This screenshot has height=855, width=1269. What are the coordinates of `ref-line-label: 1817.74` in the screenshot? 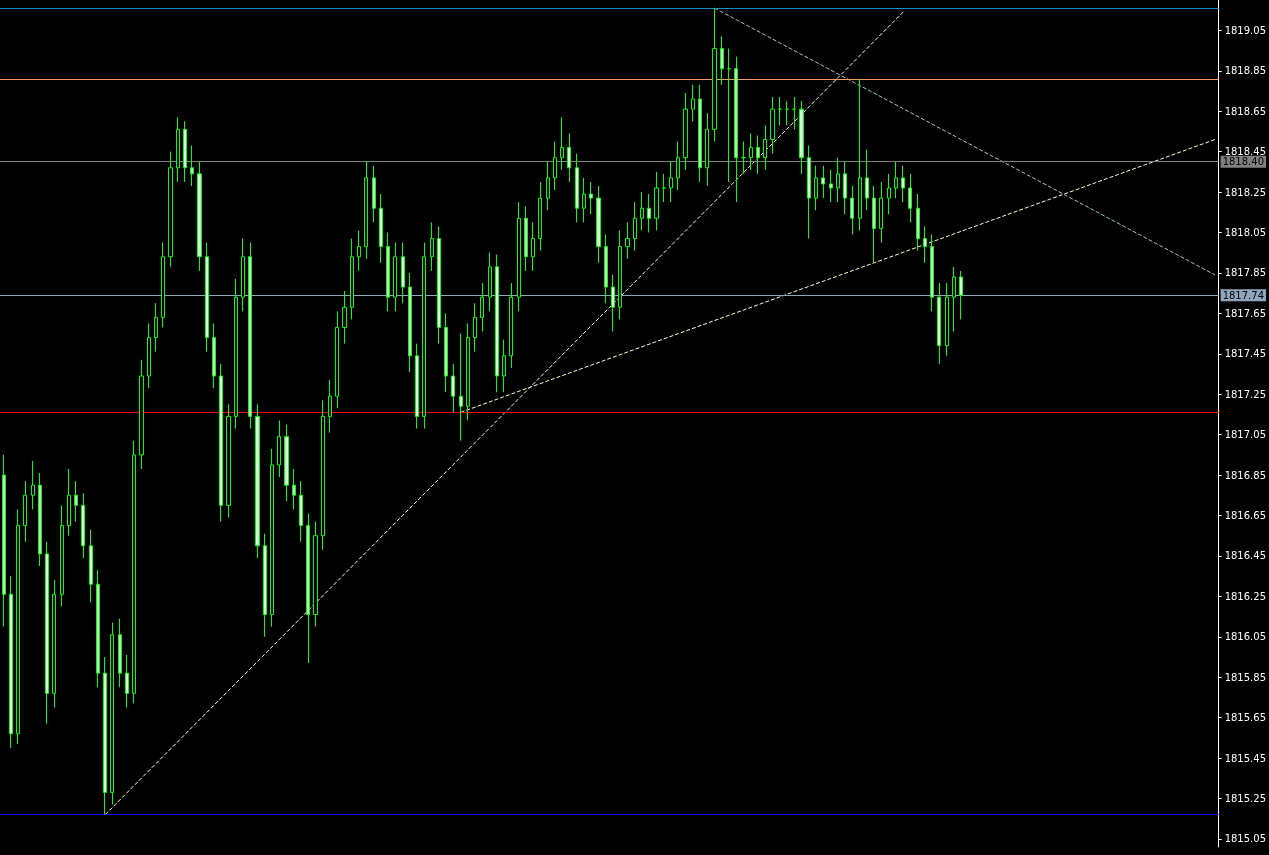 It's located at (1243, 295).